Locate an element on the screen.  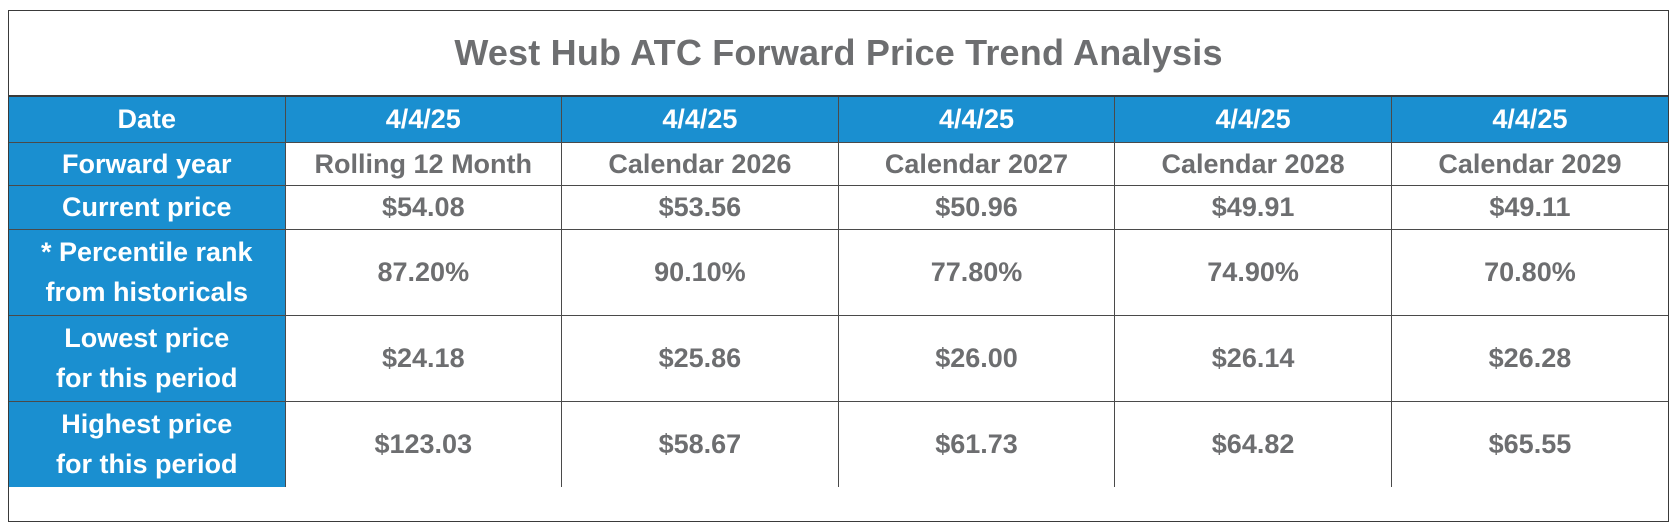
lowest-price-cell: $25.86 is located at coordinates (700, 358).